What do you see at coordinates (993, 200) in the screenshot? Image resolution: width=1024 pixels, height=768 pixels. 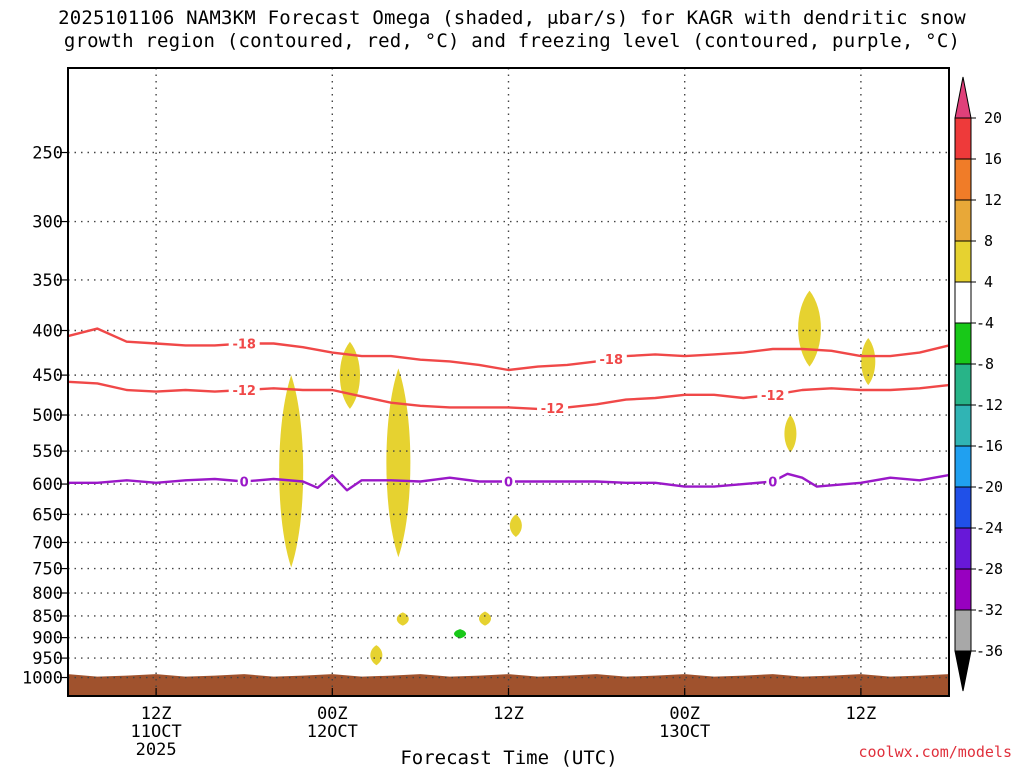 I see `colorbar-label-3: 12` at bounding box center [993, 200].